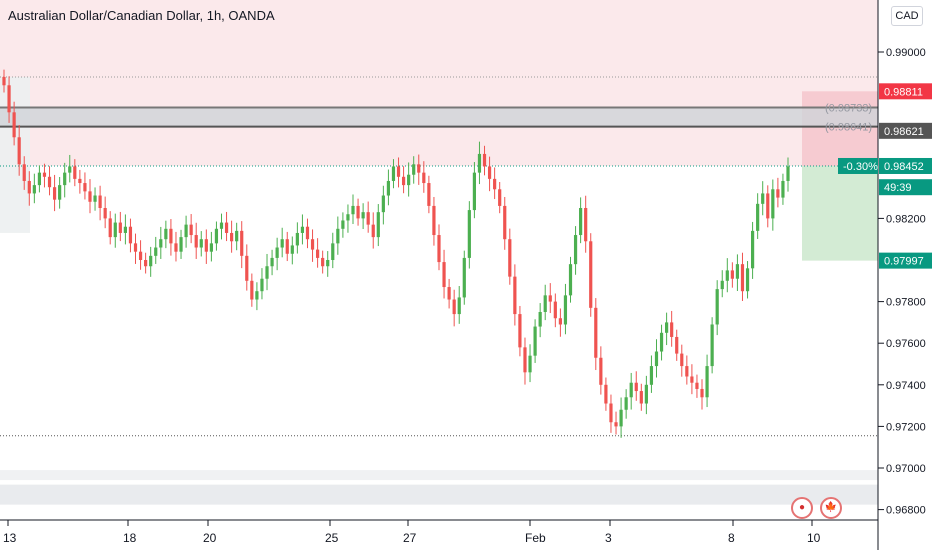 The height and width of the screenshot is (555, 932). I want to click on range-band, so click(439, 117).